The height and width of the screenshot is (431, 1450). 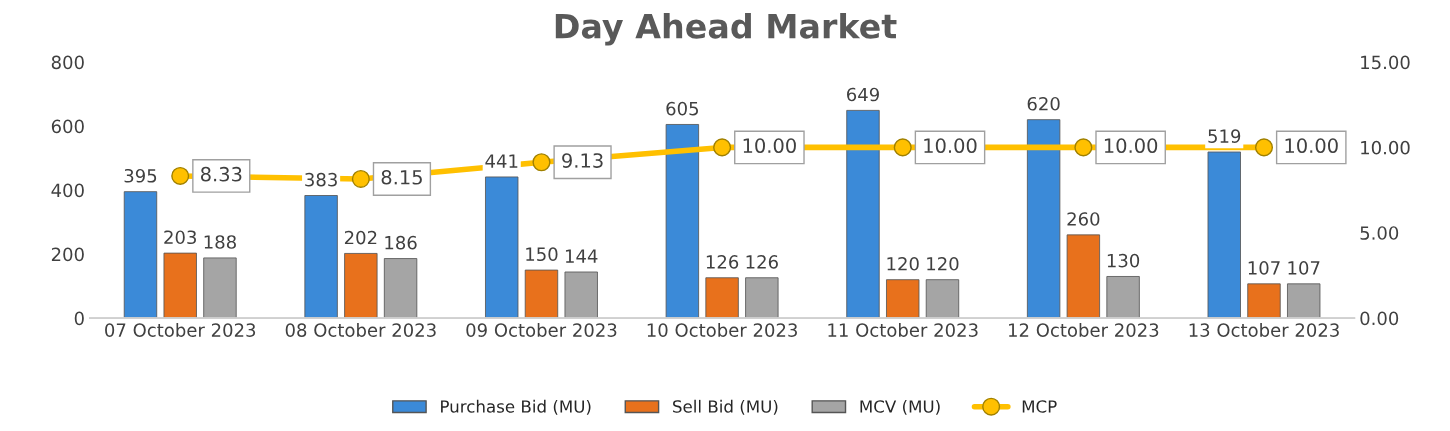 What do you see at coordinates (67, 126) in the screenshot?
I see `y-tick-label: 600` at bounding box center [67, 126].